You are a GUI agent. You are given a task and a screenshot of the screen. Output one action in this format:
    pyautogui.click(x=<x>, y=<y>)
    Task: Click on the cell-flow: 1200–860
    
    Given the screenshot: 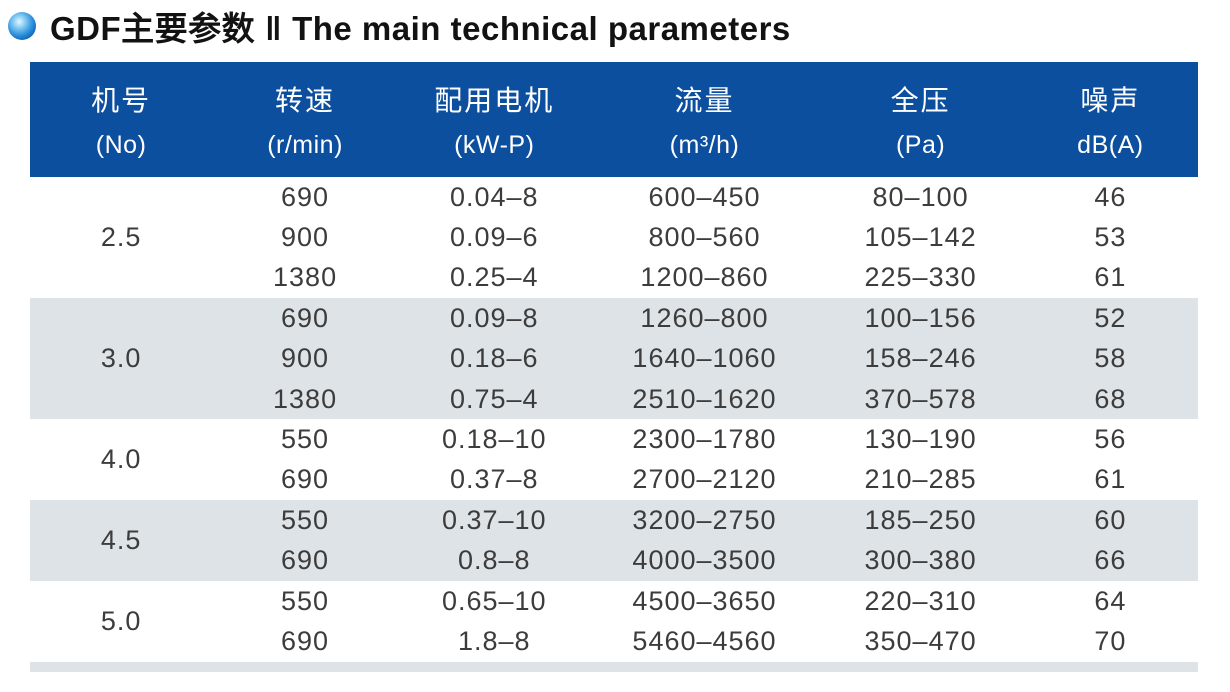 What is the action you would take?
    pyautogui.click(x=704, y=278)
    